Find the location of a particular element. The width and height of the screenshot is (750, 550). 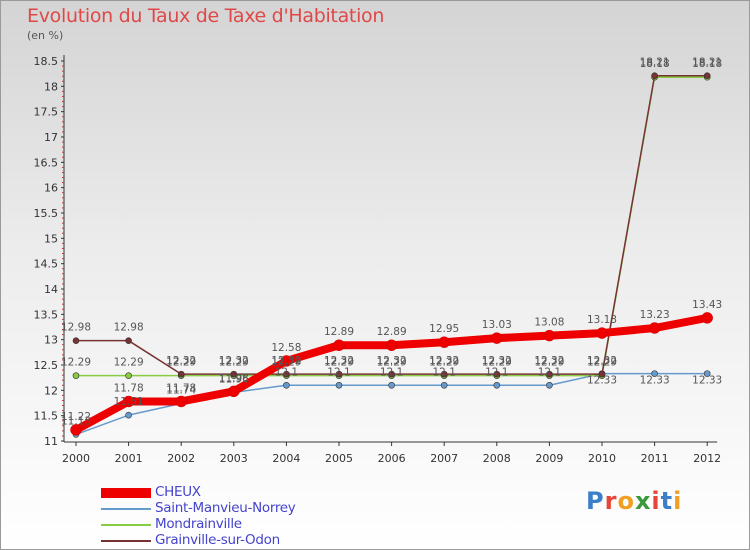

y-tick-label: 15.5 is located at coordinates (46, 213).